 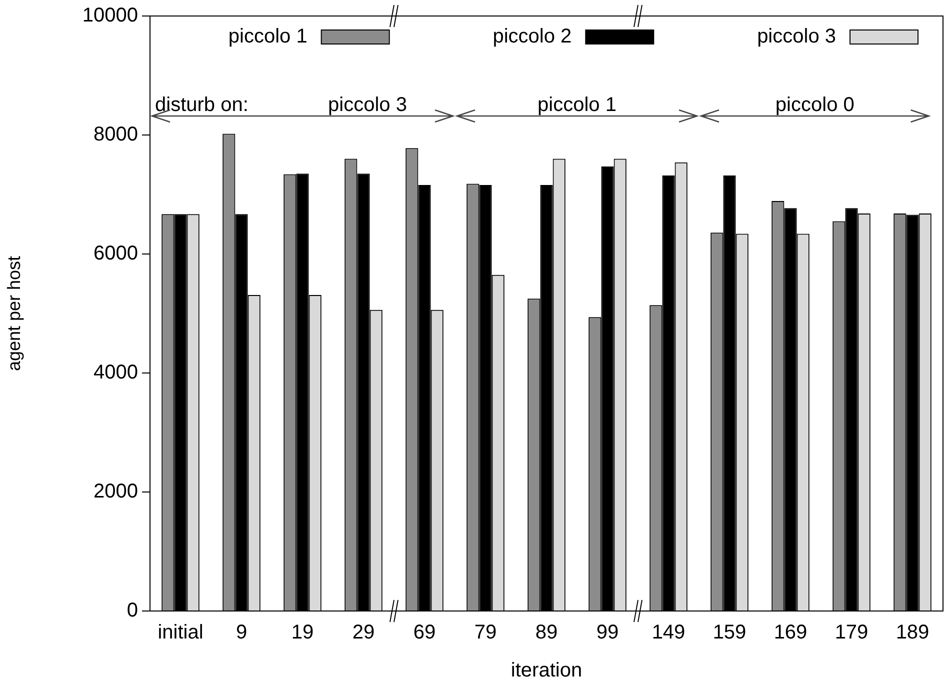 What do you see at coordinates (181, 633) in the screenshot?
I see `x-tick-label: initial` at bounding box center [181, 633].